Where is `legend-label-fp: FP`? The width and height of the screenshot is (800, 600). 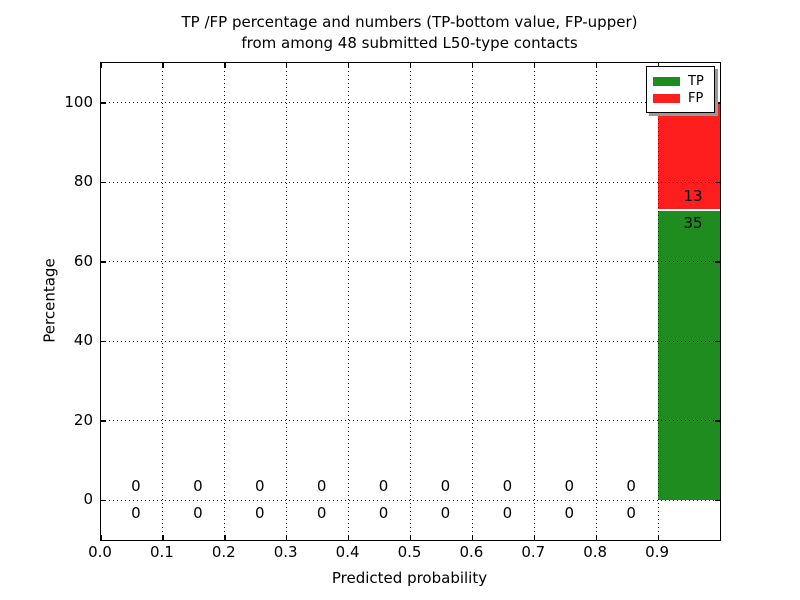 legend-label-fp: FP is located at coordinates (696, 98).